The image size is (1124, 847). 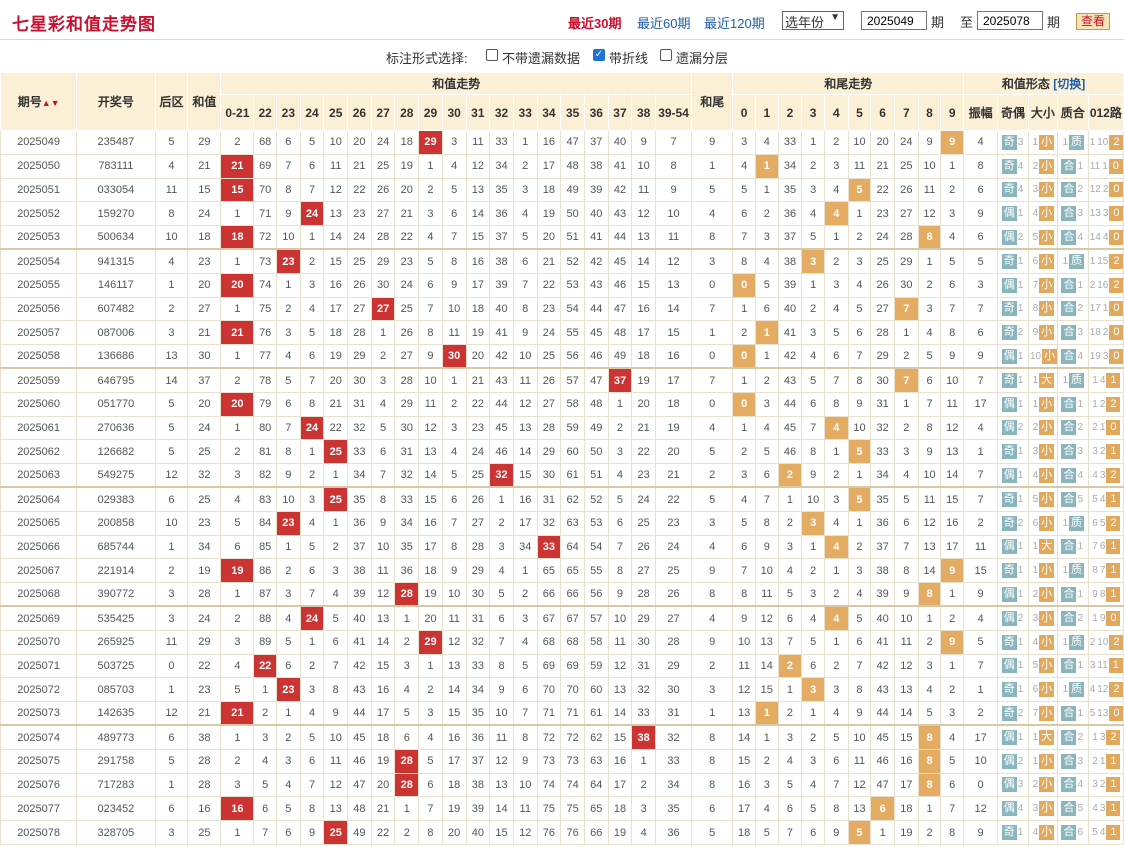 I want to click on tail-omit-cell: 38, so click(x=790, y=261).